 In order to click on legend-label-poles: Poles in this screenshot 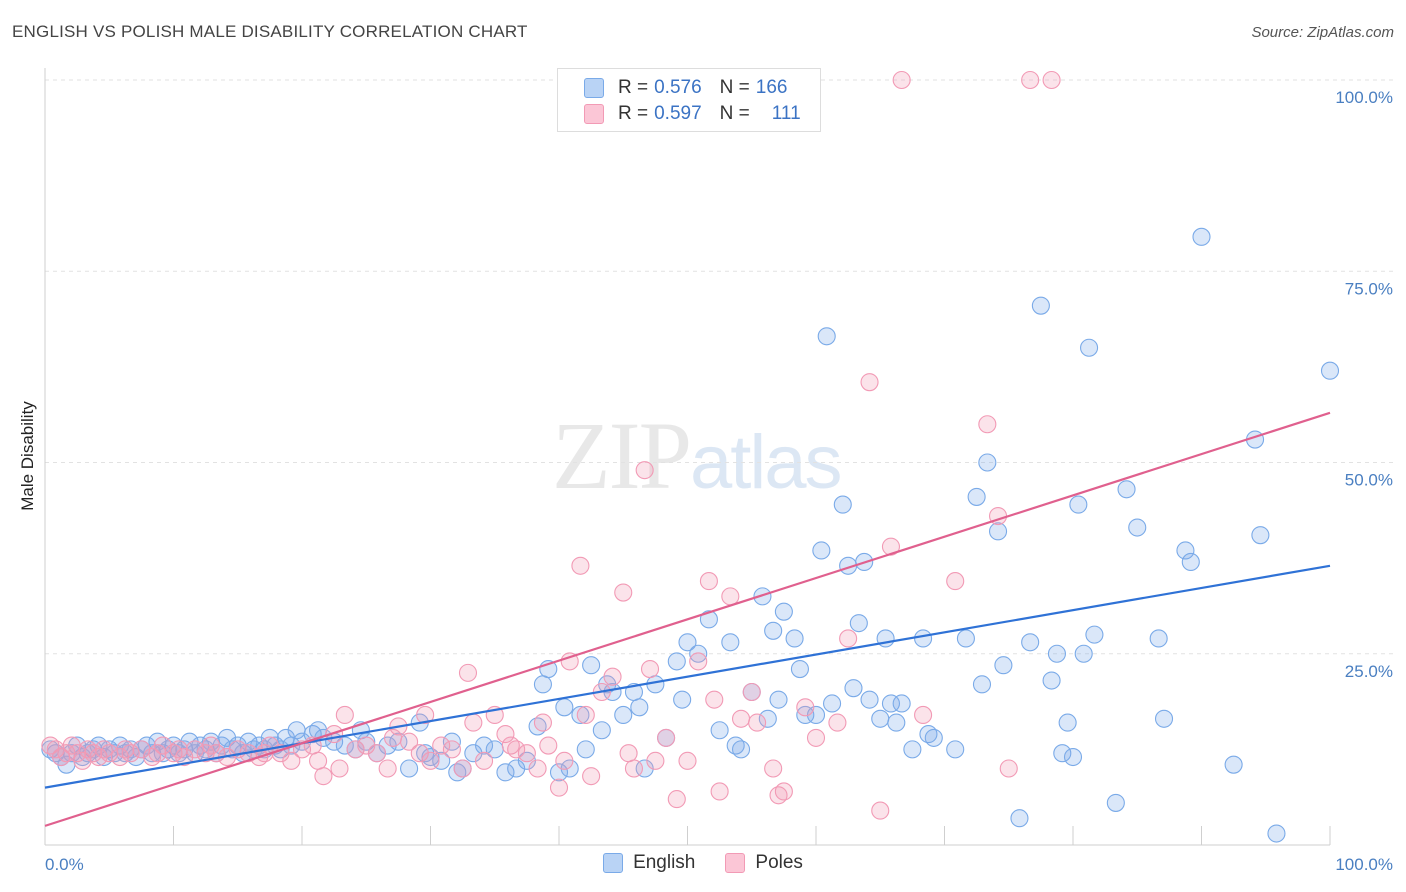, I will do `click(779, 862)`.